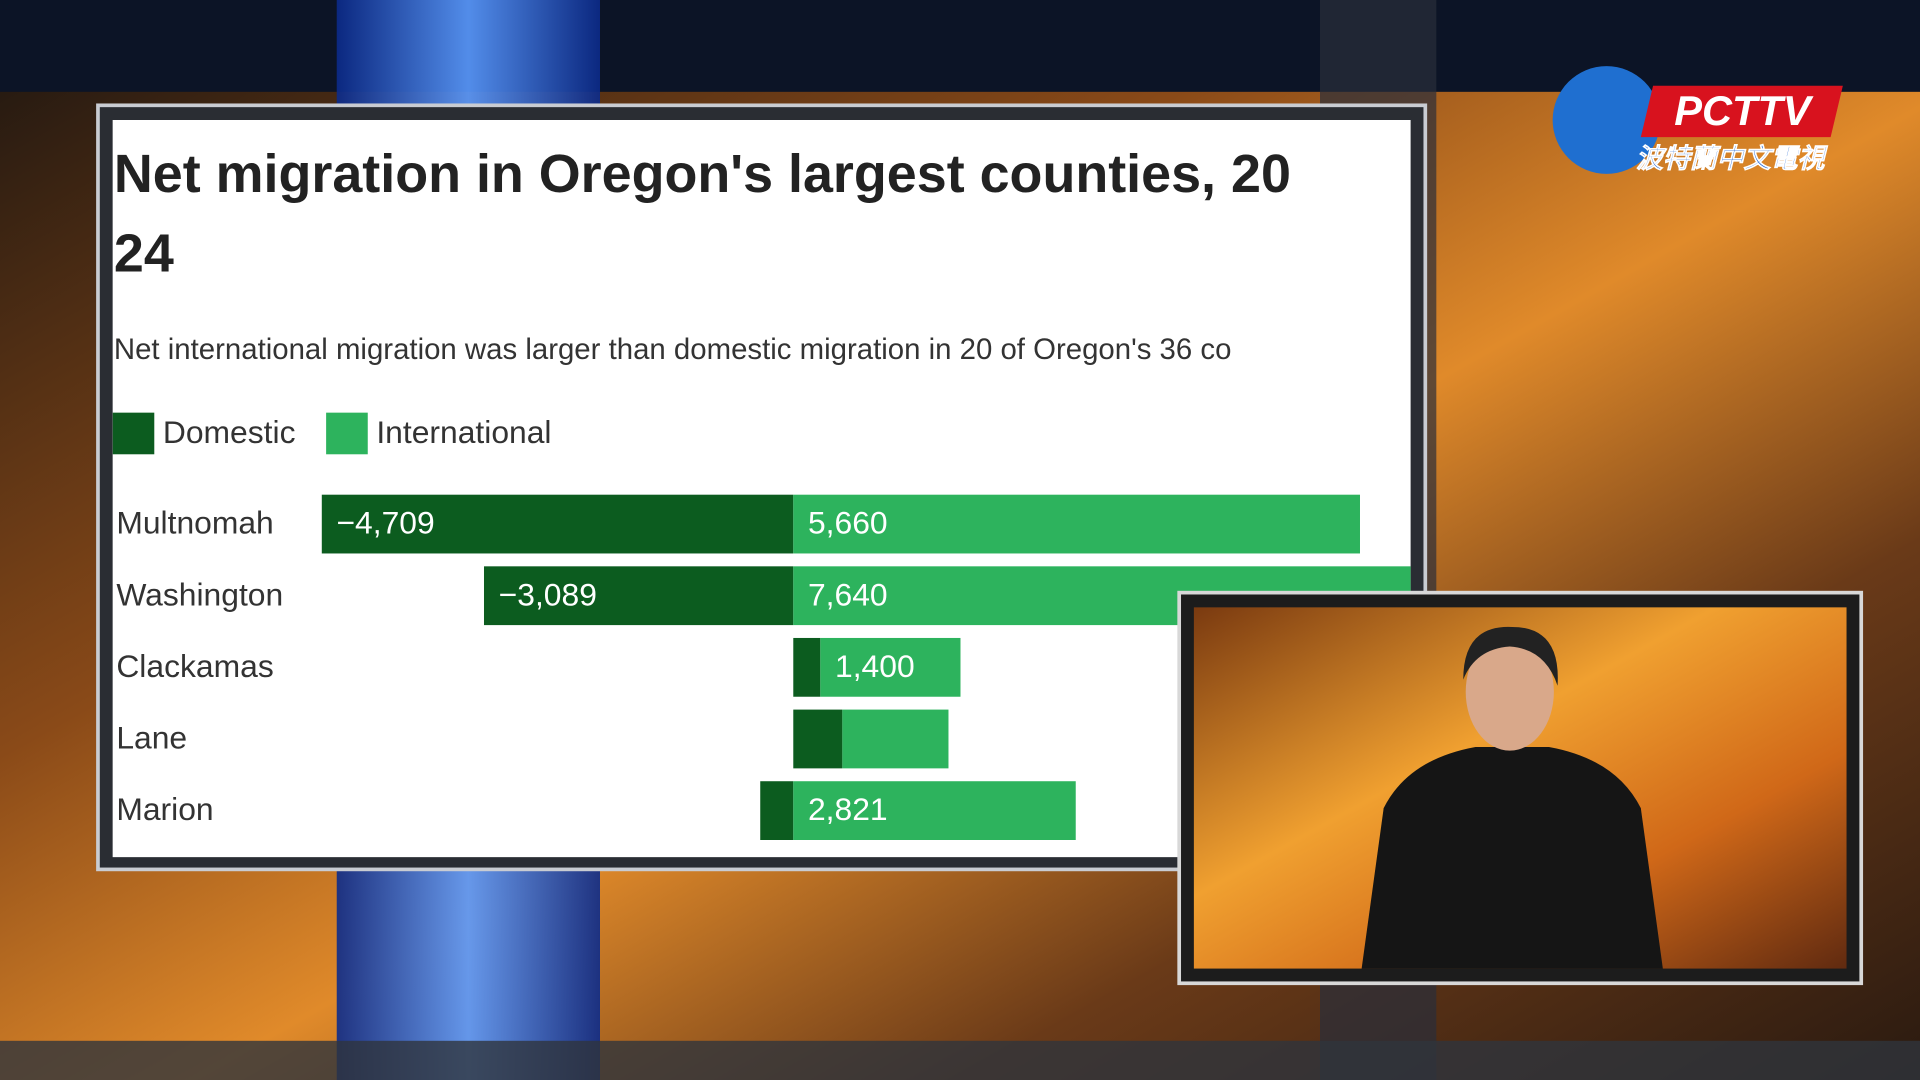 Image resolution: width=1920 pixels, height=1080 pixels. What do you see at coordinates (875, 666) in the screenshot?
I see `value-label: 1,400` at bounding box center [875, 666].